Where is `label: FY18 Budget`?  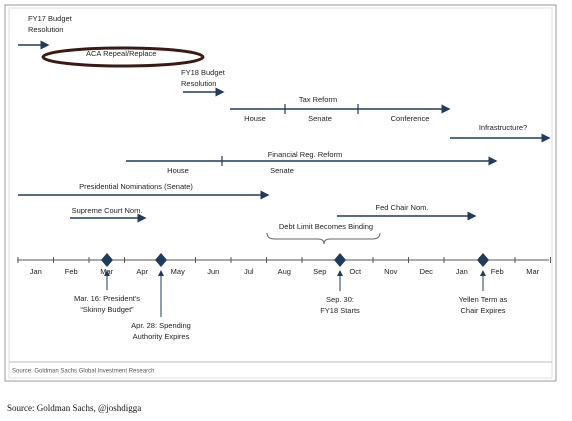 label: FY18 Budget is located at coordinates (203, 72).